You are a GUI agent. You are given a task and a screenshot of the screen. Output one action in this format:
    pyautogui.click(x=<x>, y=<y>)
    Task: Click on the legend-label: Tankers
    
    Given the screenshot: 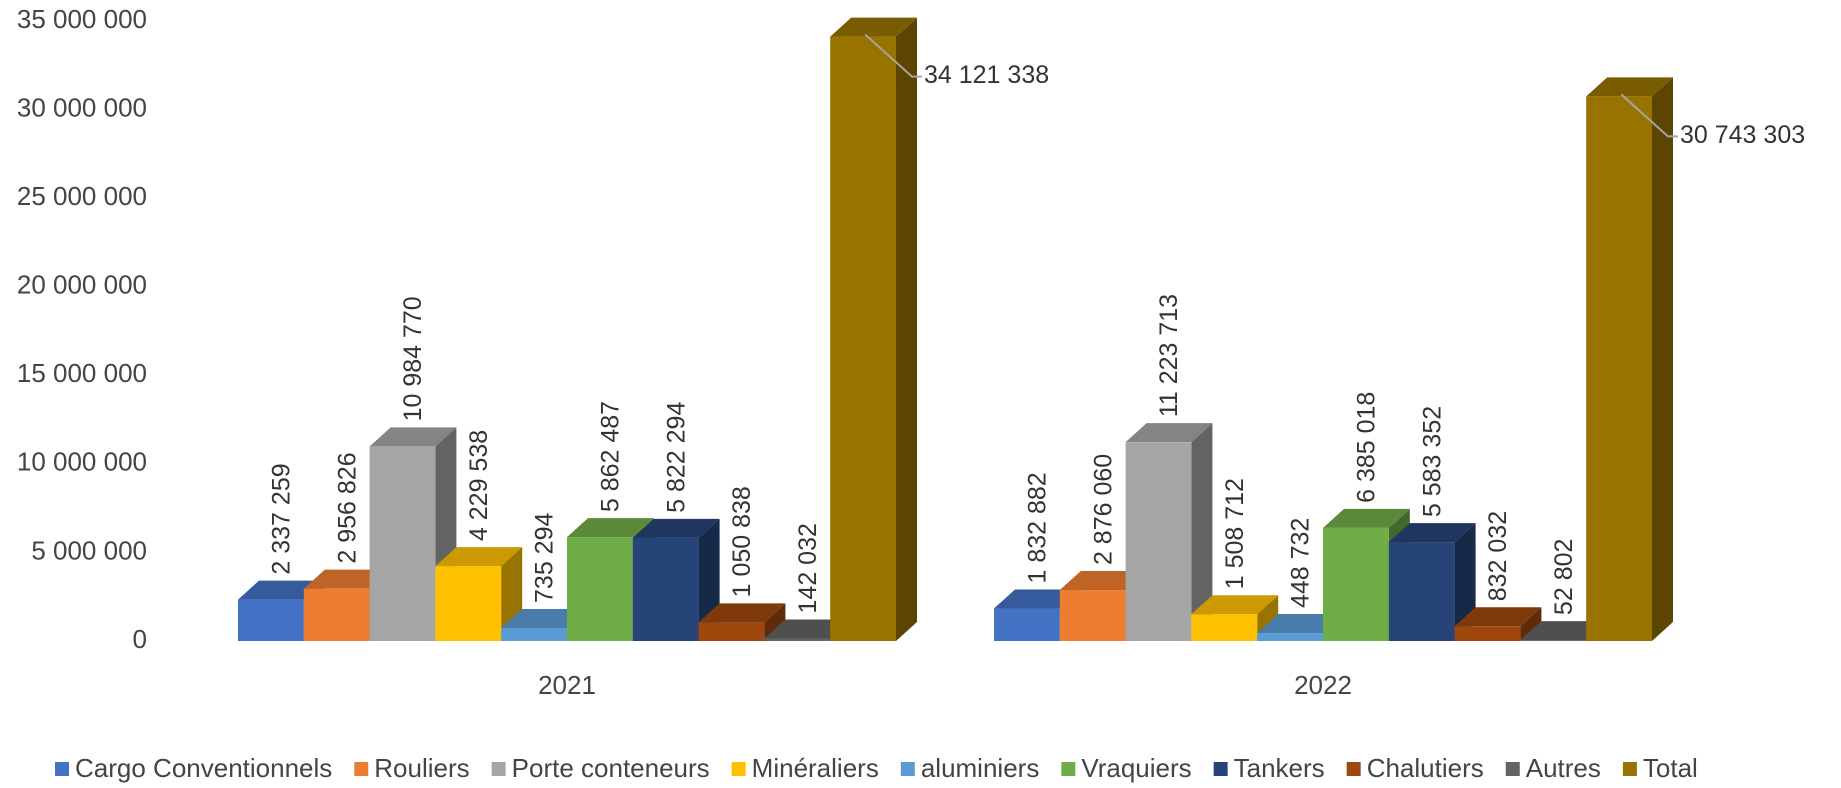 What is the action you would take?
    pyautogui.click(x=1279, y=768)
    